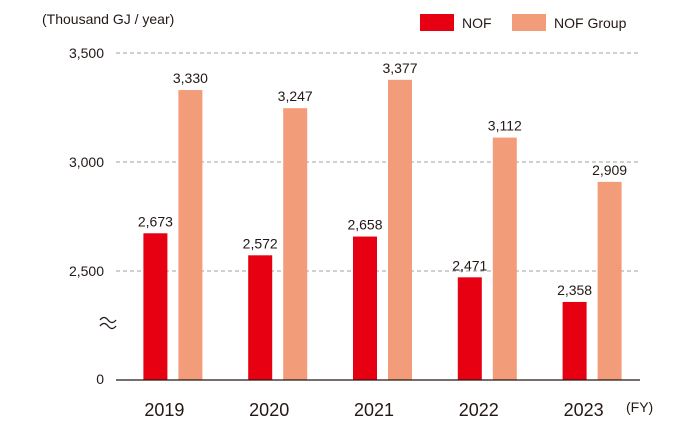 The image size is (700, 433). I want to click on legend-label-nof-group: NOF Group, so click(590, 23).